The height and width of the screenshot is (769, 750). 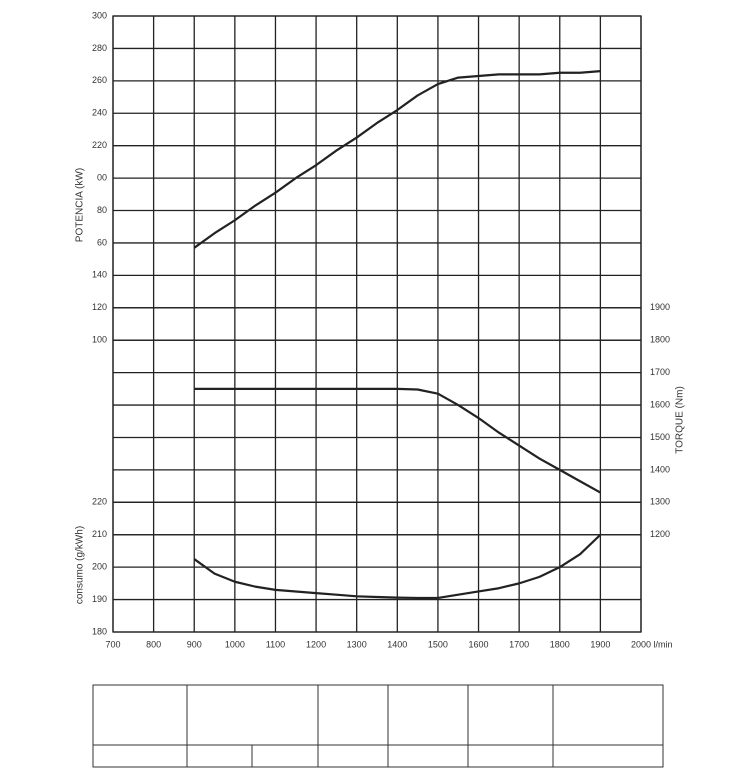 I want to click on y-tick-label: 140, so click(x=99, y=275).